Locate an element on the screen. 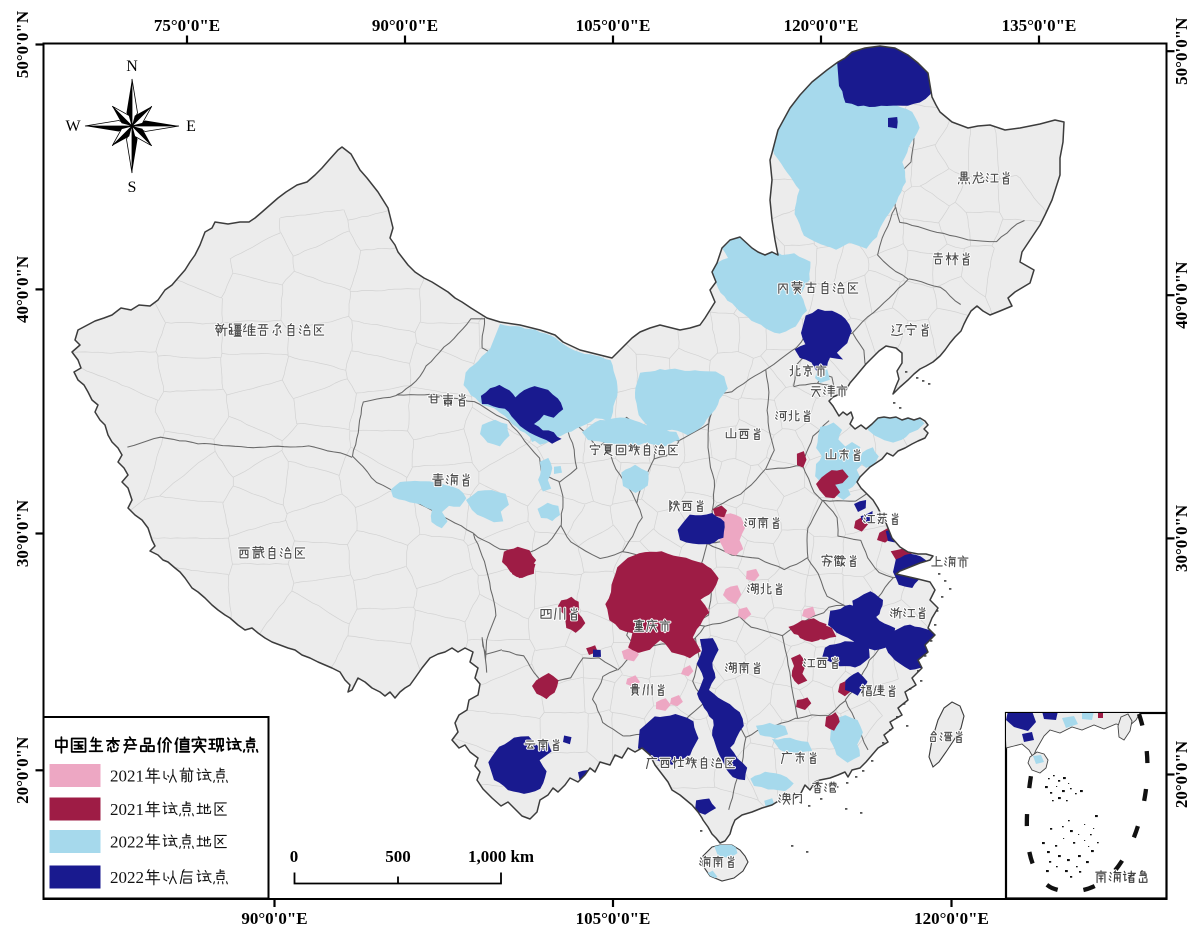  svg-text: E is located at coordinates (191, 126).